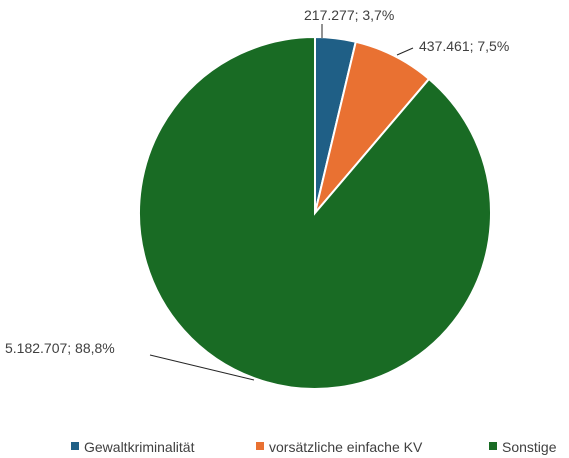 Image resolution: width=569 pixels, height=458 pixels. I want to click on legend-label-vorsaetzliche-einfache-kv: vorsätzliche einfache KV, so click(346, 447).